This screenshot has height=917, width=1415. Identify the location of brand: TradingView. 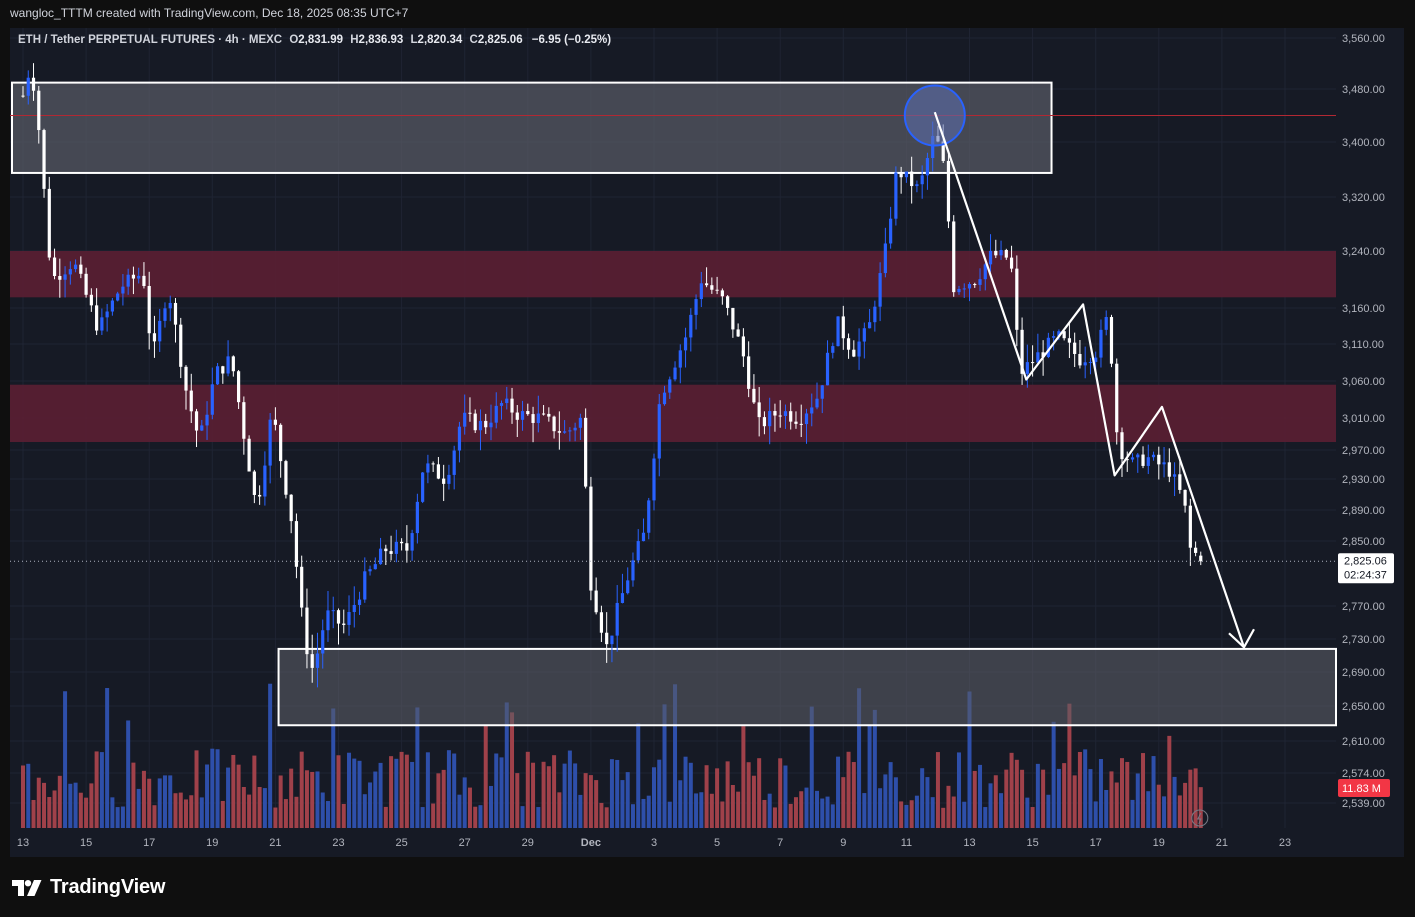
(88, 887).